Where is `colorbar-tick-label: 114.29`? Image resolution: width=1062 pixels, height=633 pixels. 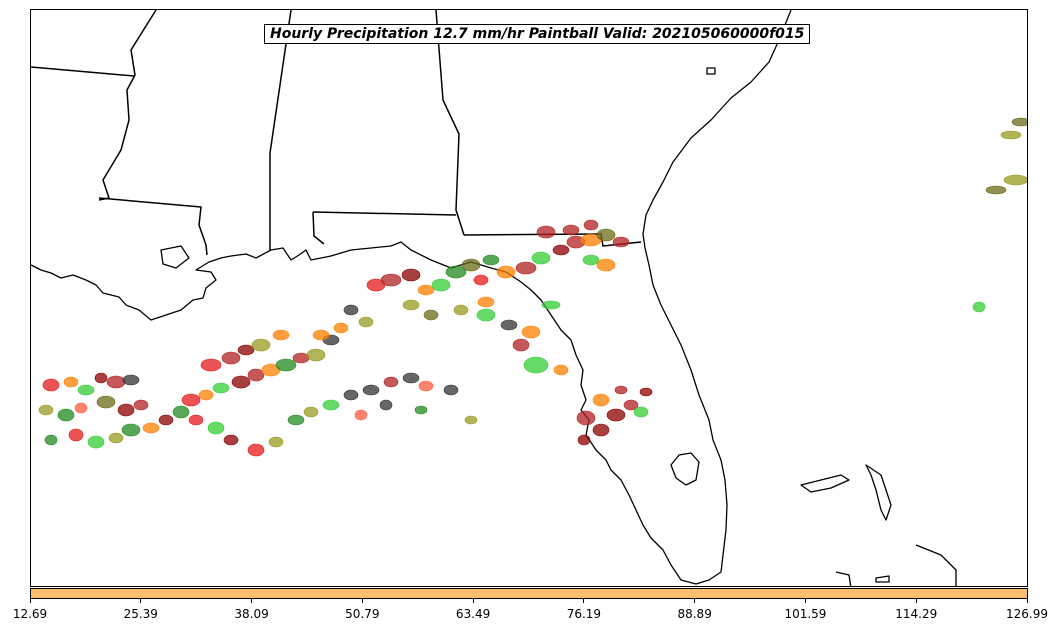 colorbar-tick-label: 114.29 is located at coordinates (916, 614).